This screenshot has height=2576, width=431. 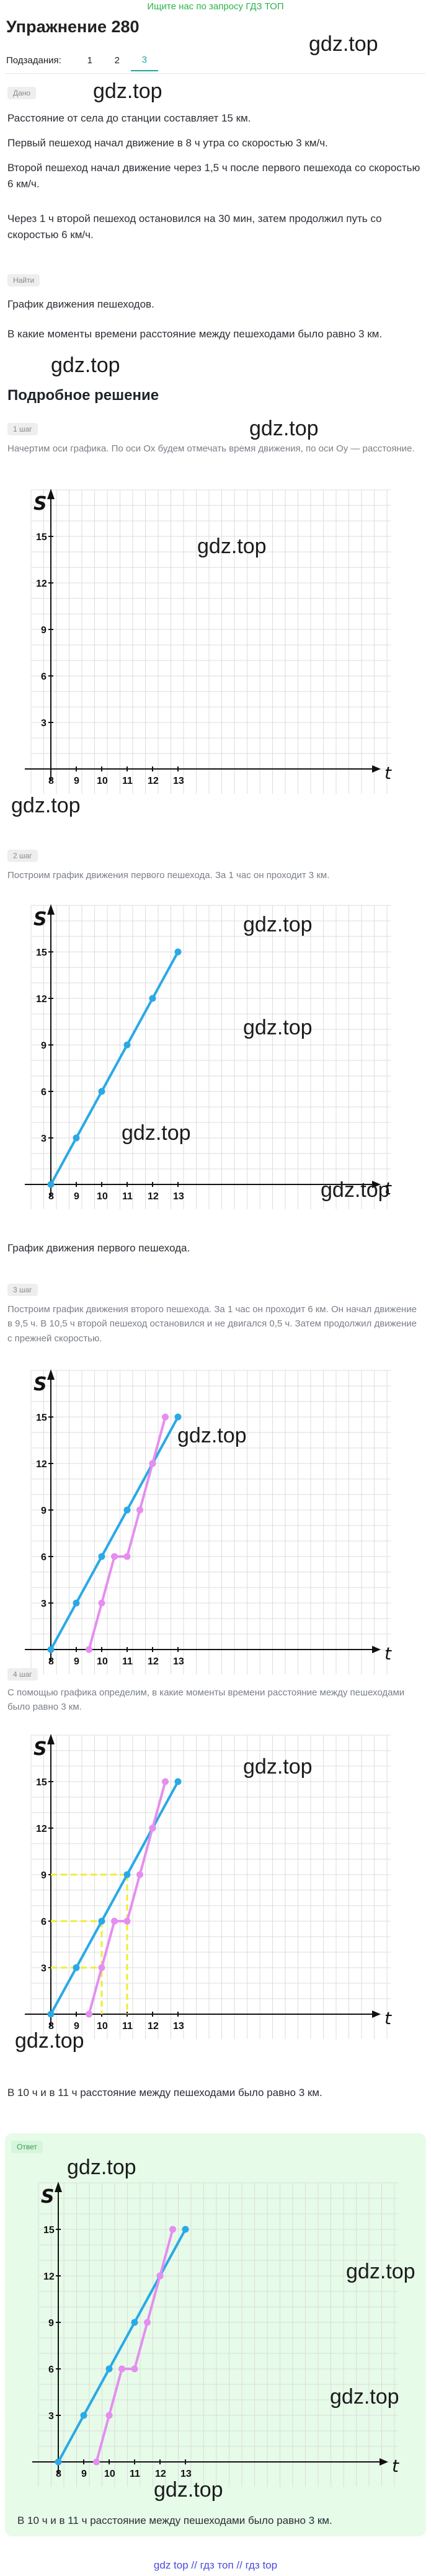 What do you see at coordinates (80, 304) in the screenshot?
I see `find-line: График движения пешеходов.` at bounding box center [80, 304].